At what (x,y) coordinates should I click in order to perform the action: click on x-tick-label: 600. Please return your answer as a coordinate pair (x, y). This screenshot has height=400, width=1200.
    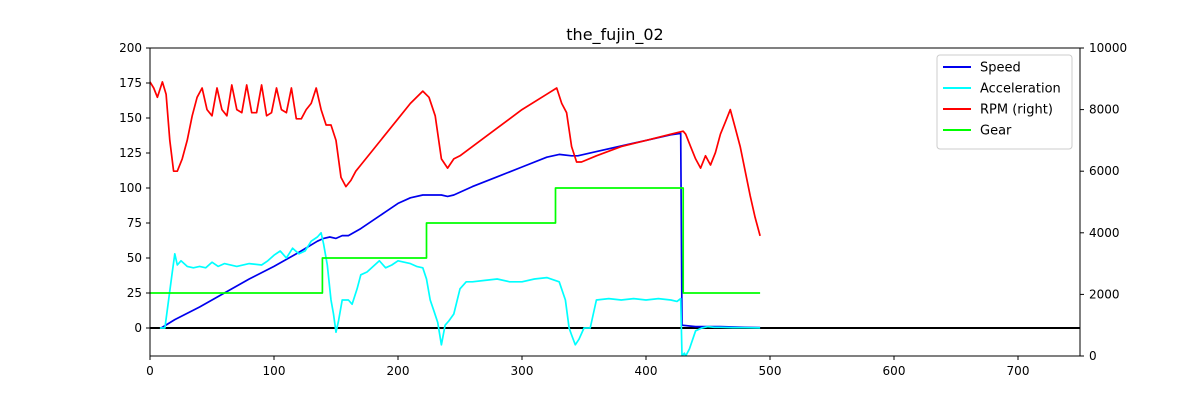
    Looking at the image, I should click on (894, 371).